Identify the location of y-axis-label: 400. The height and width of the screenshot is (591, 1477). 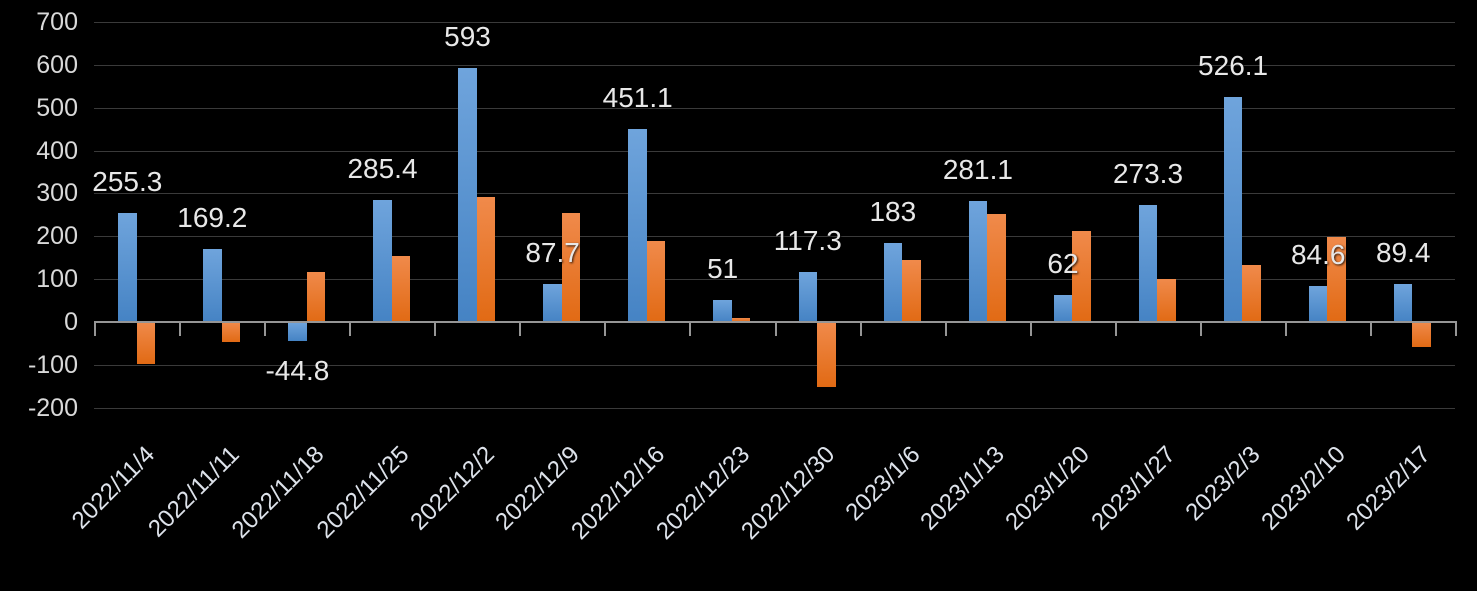
(57, 151).